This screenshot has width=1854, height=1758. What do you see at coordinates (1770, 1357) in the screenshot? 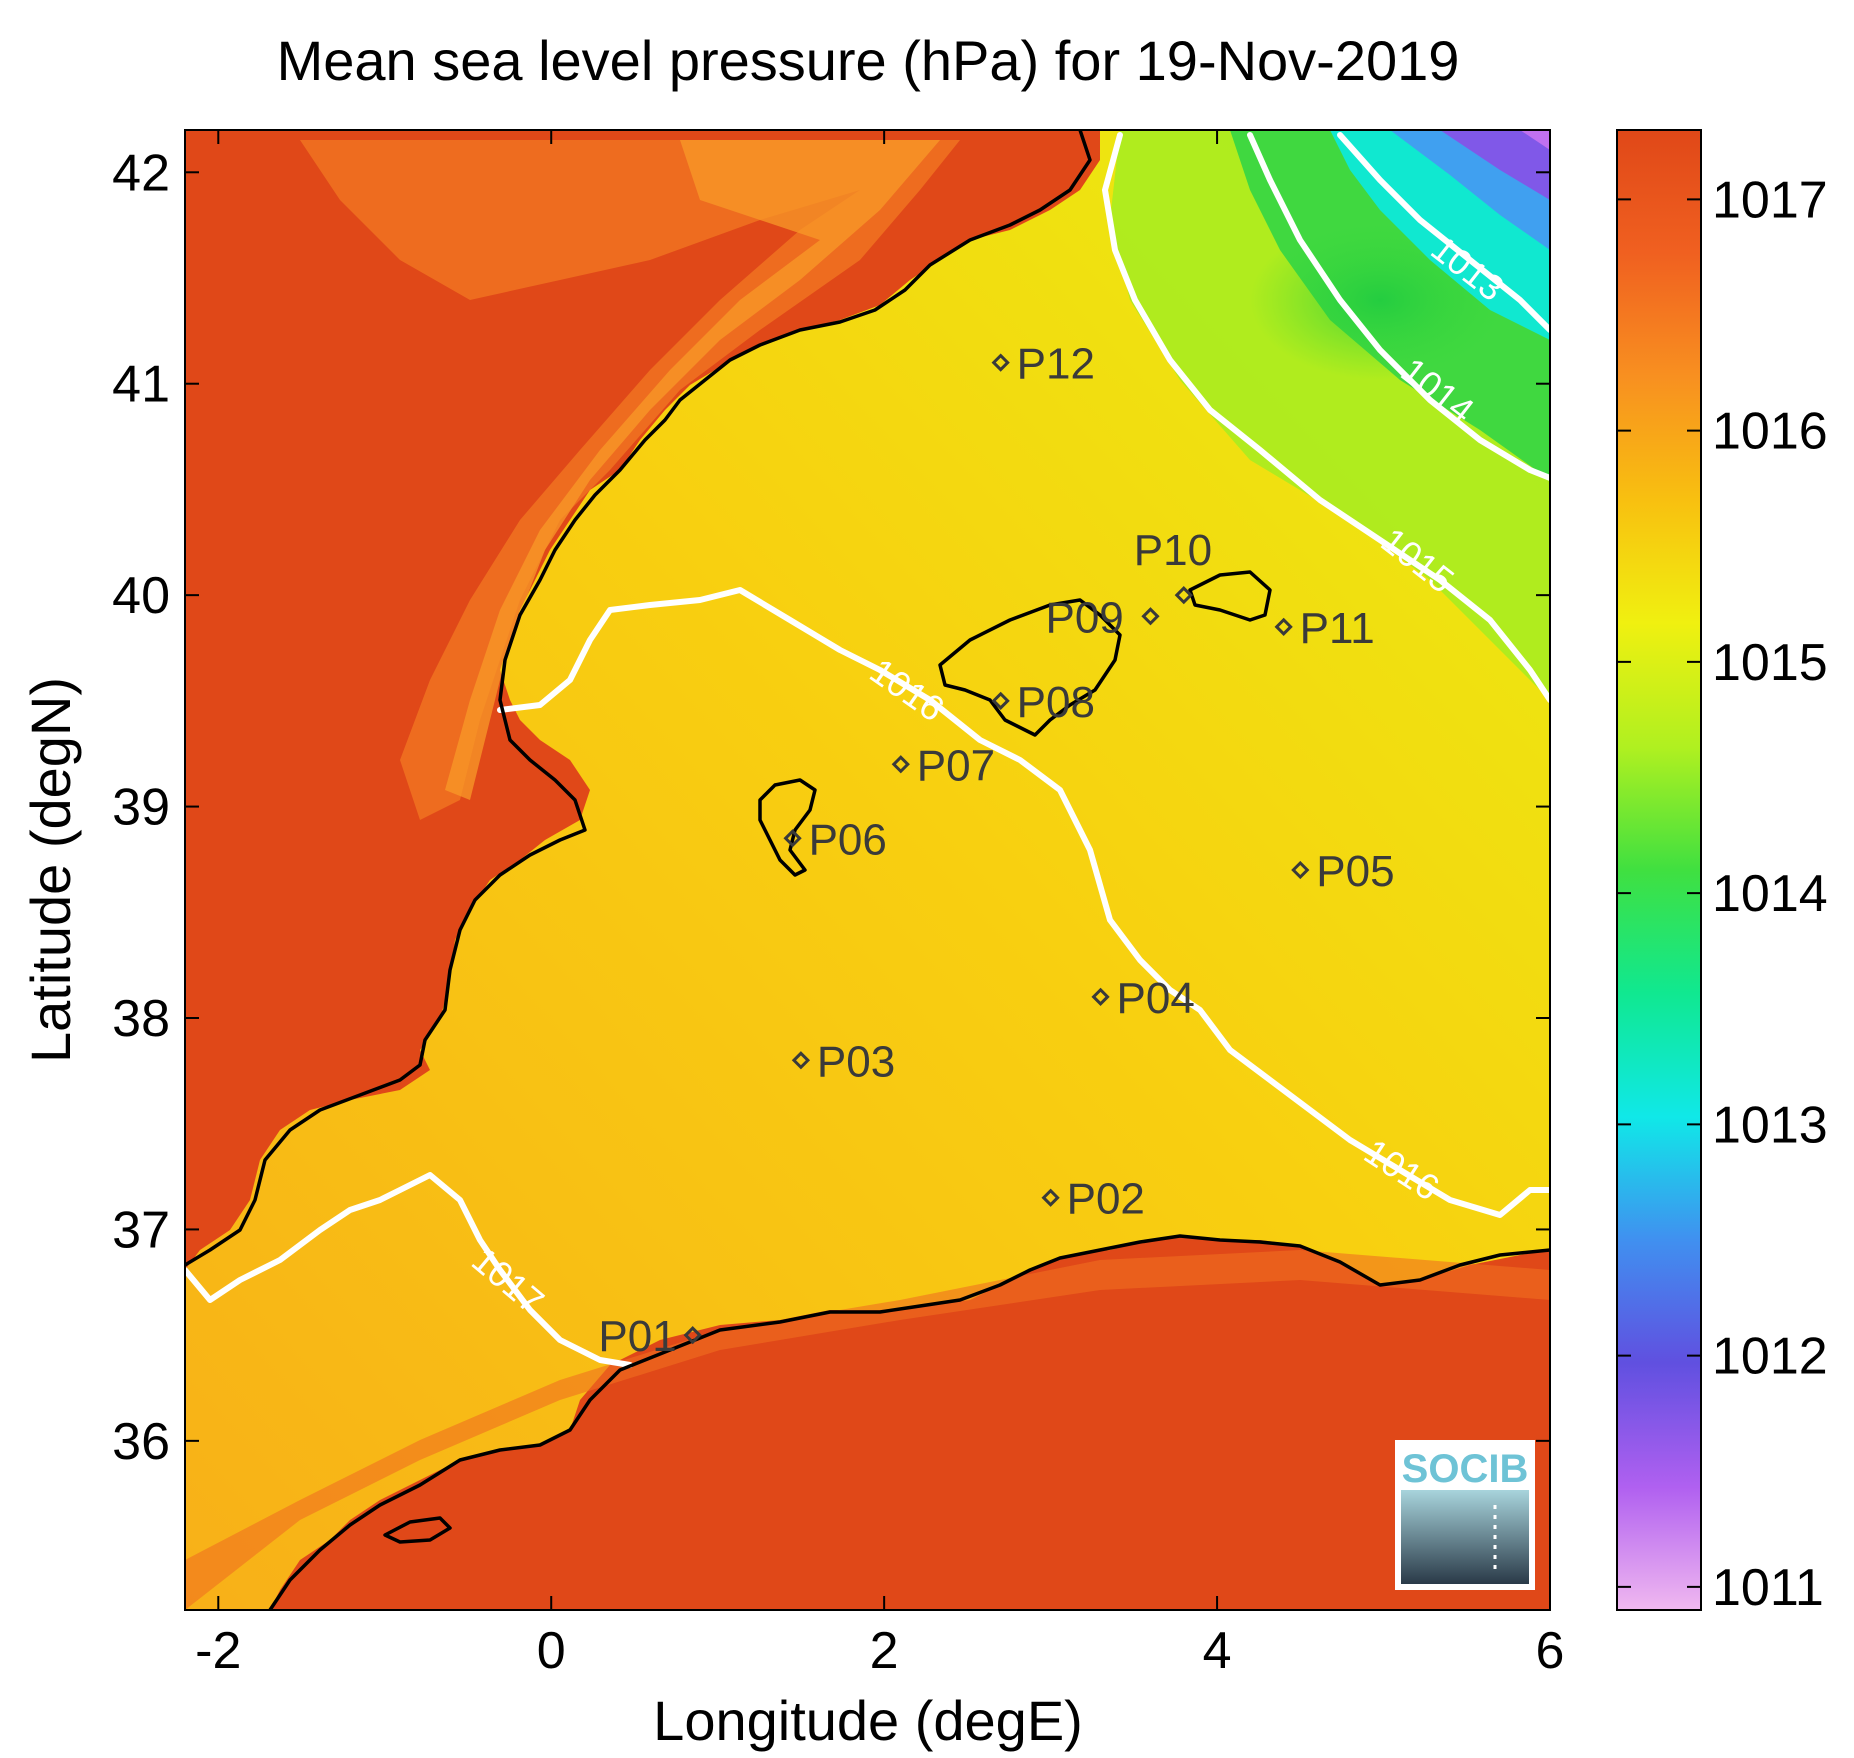
I see `colorbar-tick-label: 1012` at bounding box center [1770, 1357].